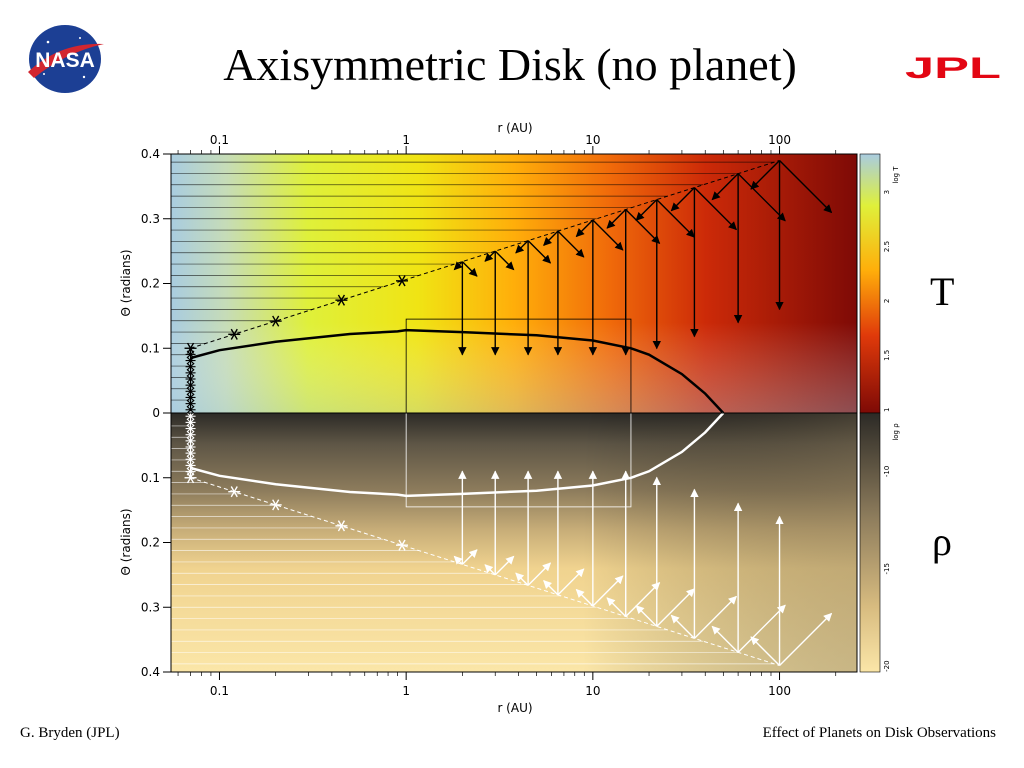 This screenshot has height=768, width=1024. I want to click on bottom-x-tick-label: 0.1, so click(219, 691).